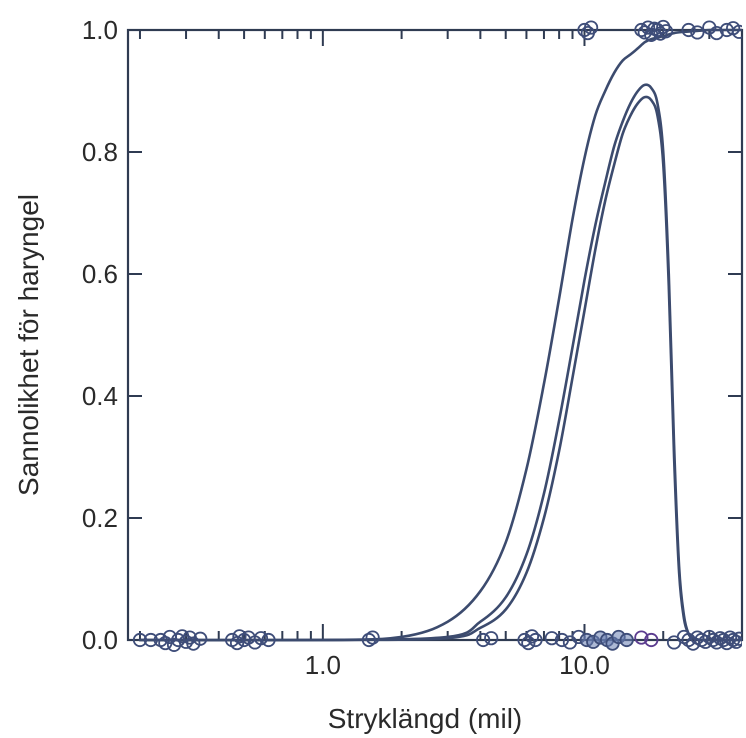  Describe the element at coordinates (323, 665) in the screenshot. I see `x-tick-label: 1.0` at that location.